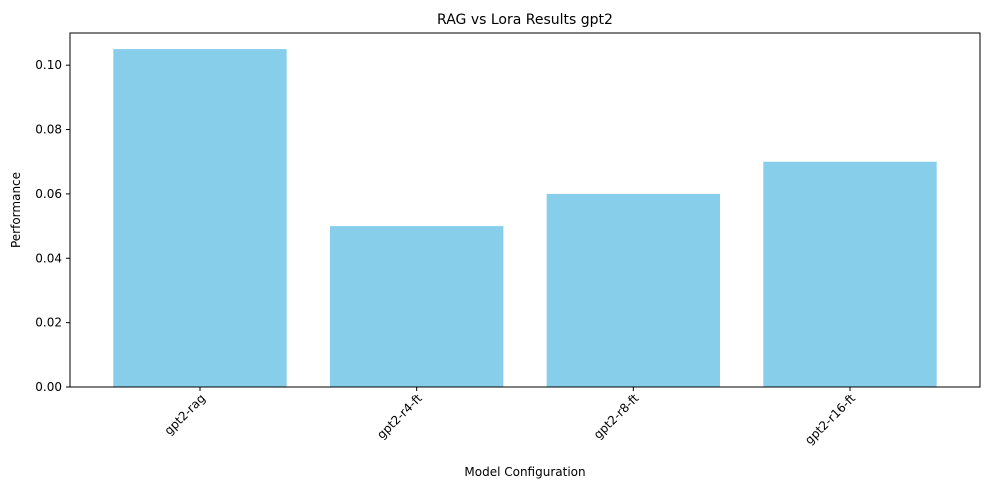 The height and width of the screenshot is (490, 989). Describe the element at coordinates (399, 416) in the screenshot. I see `x-tick-label: gpt2-r4-ft` at that location.